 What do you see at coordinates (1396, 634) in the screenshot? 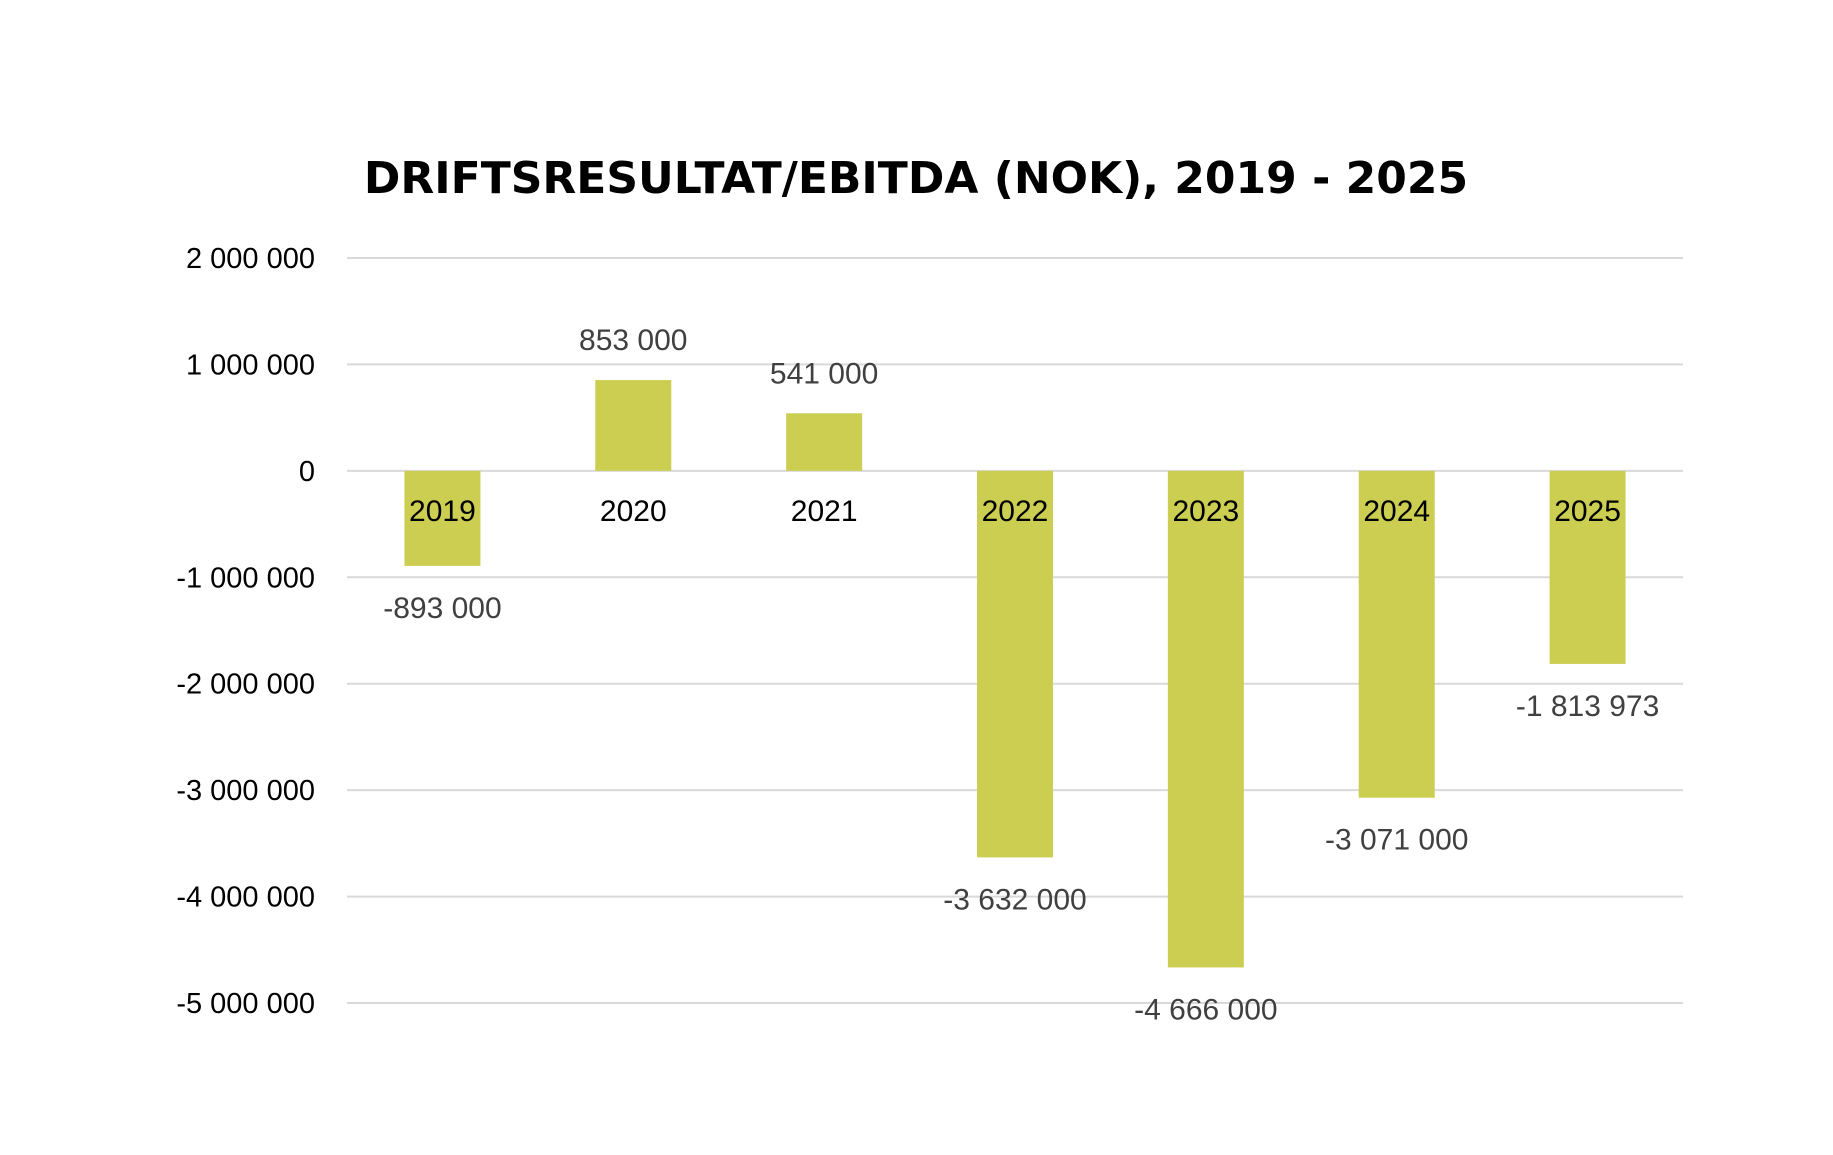
I see `bar-2024` at bounding box center [1396, 634].